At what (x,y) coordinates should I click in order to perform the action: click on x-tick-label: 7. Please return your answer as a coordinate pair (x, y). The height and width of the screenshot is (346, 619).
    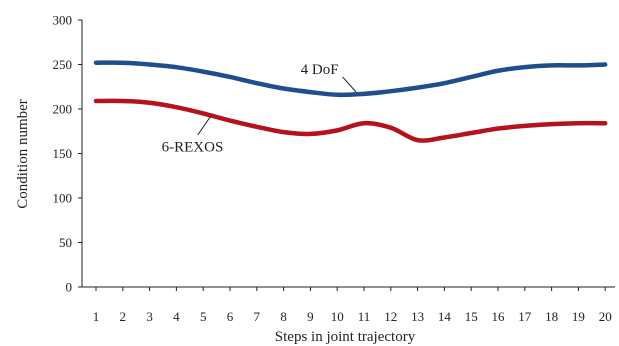
    Looking at the image, I should click on (257, 316).